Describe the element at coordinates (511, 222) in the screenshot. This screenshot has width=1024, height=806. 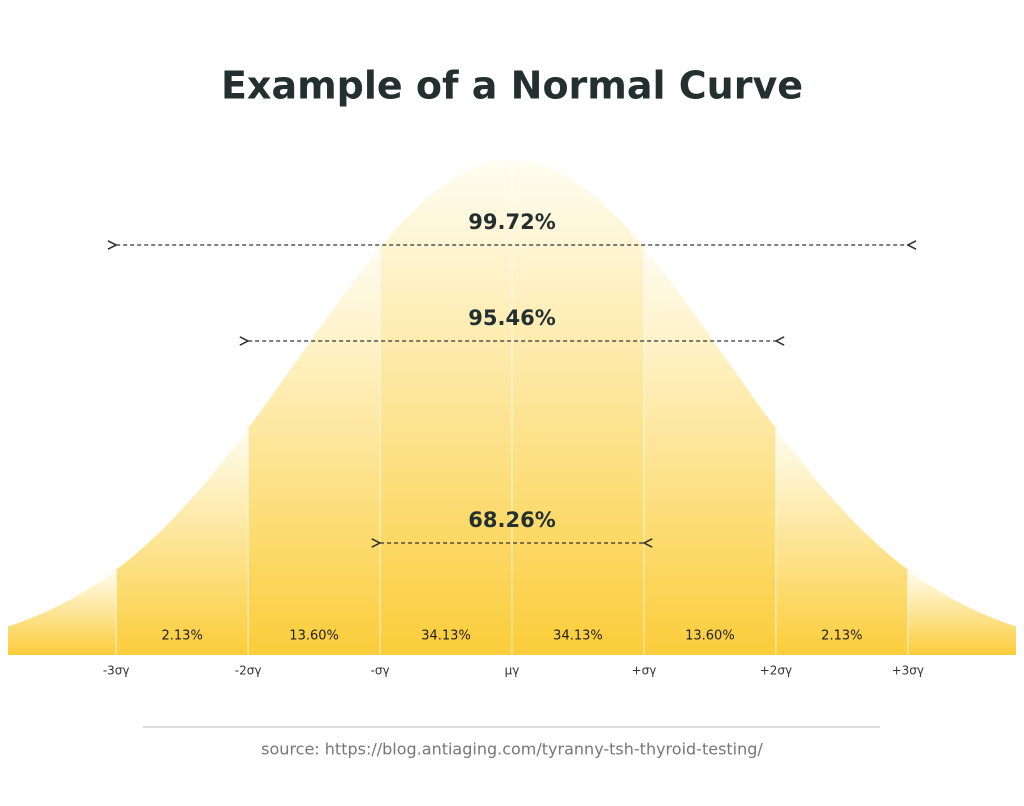
I see `range-label: 99.72%` at that location.